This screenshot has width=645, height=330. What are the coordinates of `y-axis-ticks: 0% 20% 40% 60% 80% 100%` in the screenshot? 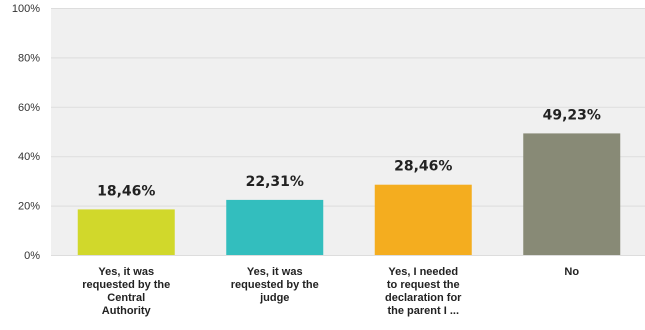 It's located at (26, 132).